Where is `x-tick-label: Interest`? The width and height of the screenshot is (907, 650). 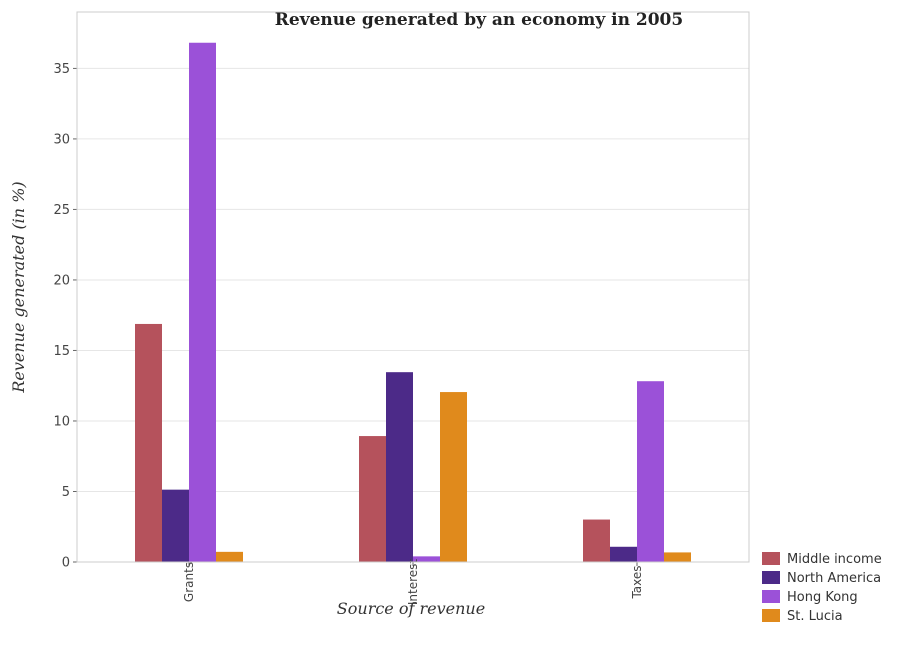
x-tick-label: Interest is located at coordinates (413, 582).